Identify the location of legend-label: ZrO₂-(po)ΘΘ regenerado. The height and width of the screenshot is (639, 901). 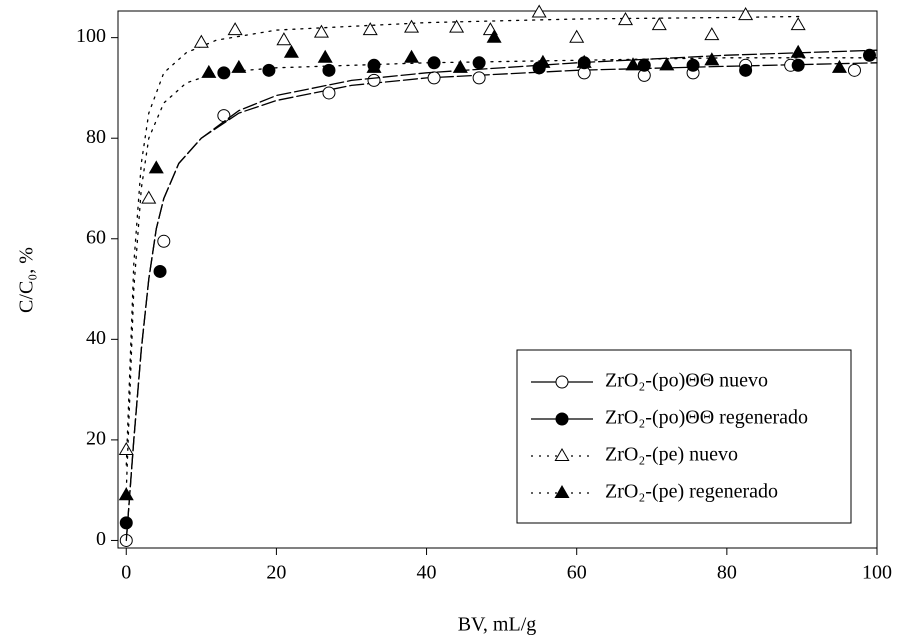
(706, 418).